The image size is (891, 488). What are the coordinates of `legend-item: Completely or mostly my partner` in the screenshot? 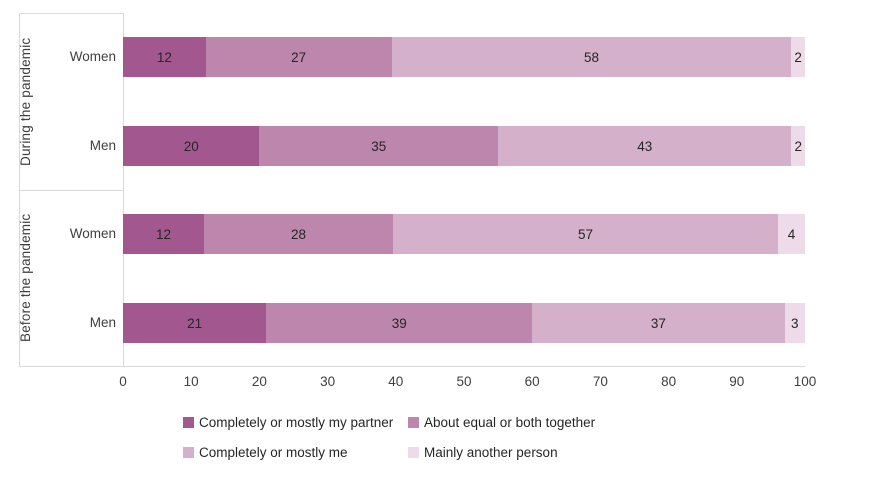 It's located at (288, 422).